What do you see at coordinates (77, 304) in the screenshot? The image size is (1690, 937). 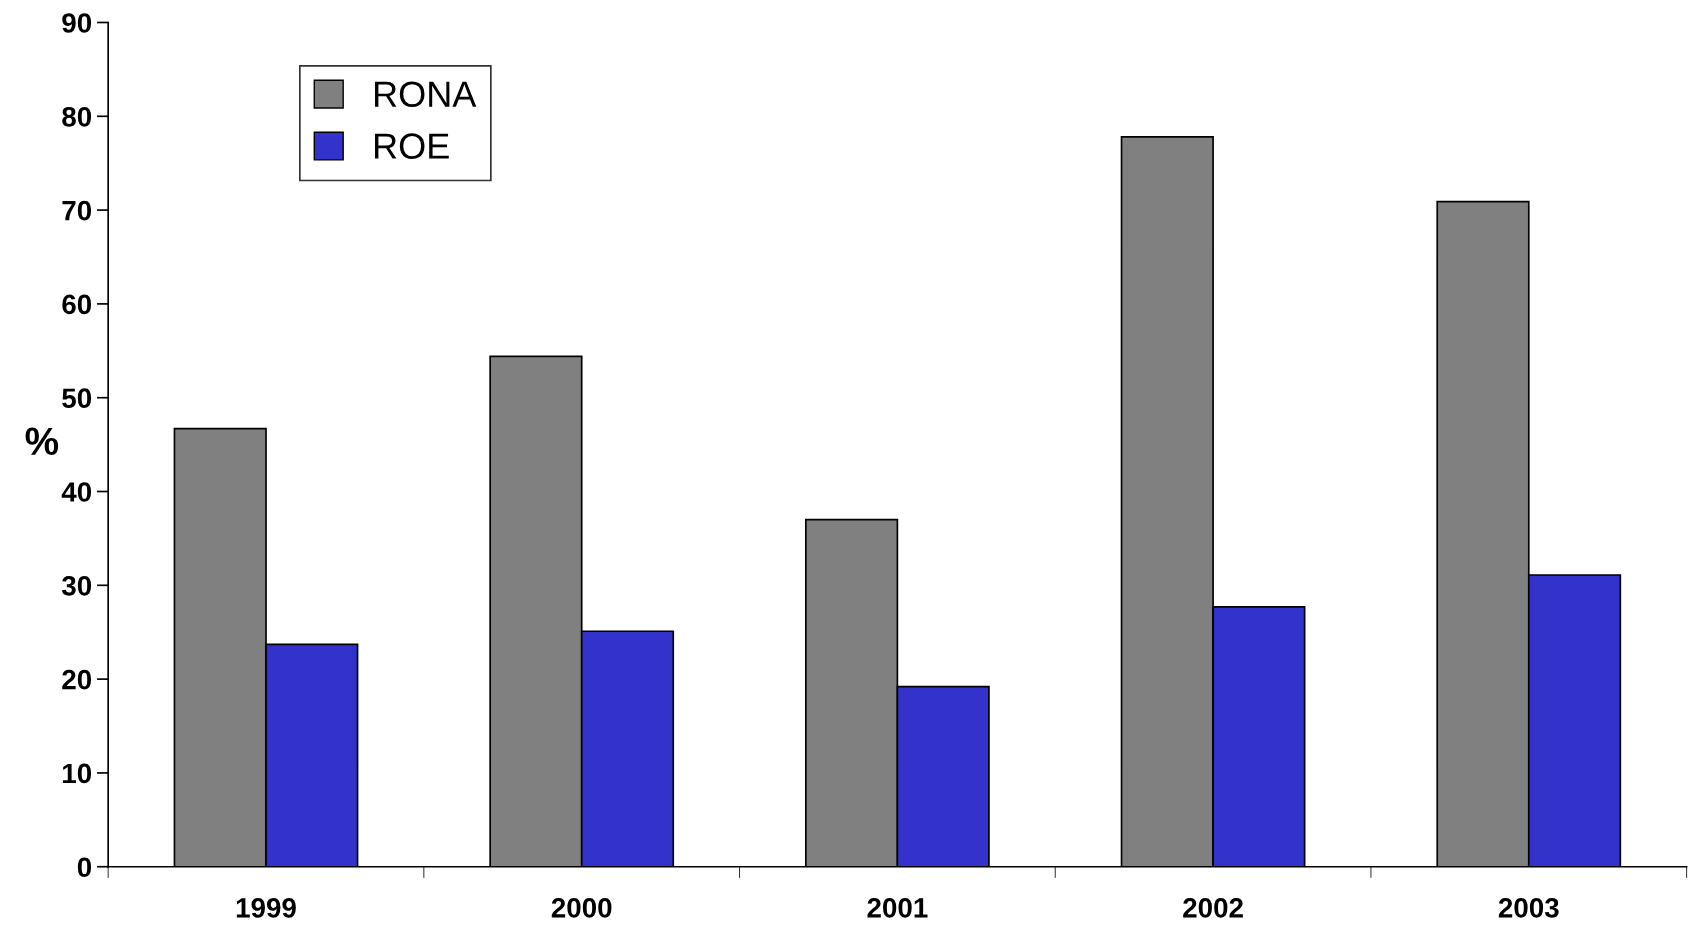 I see `y-tick-label: 60` at bounding box center [77, 304].